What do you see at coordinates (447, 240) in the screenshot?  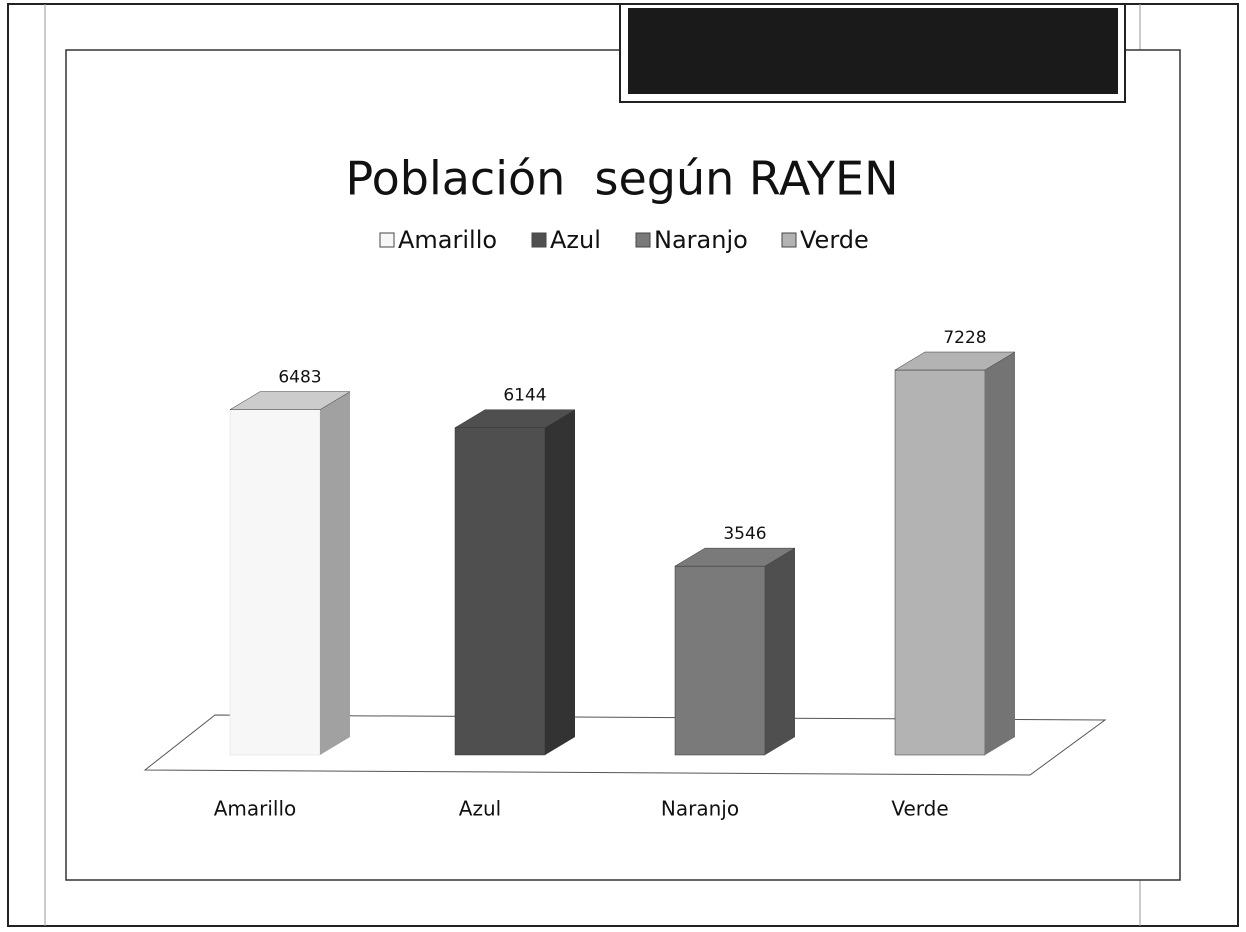 I see `legend-label: Amarillo` at bounding box center [447, 240].